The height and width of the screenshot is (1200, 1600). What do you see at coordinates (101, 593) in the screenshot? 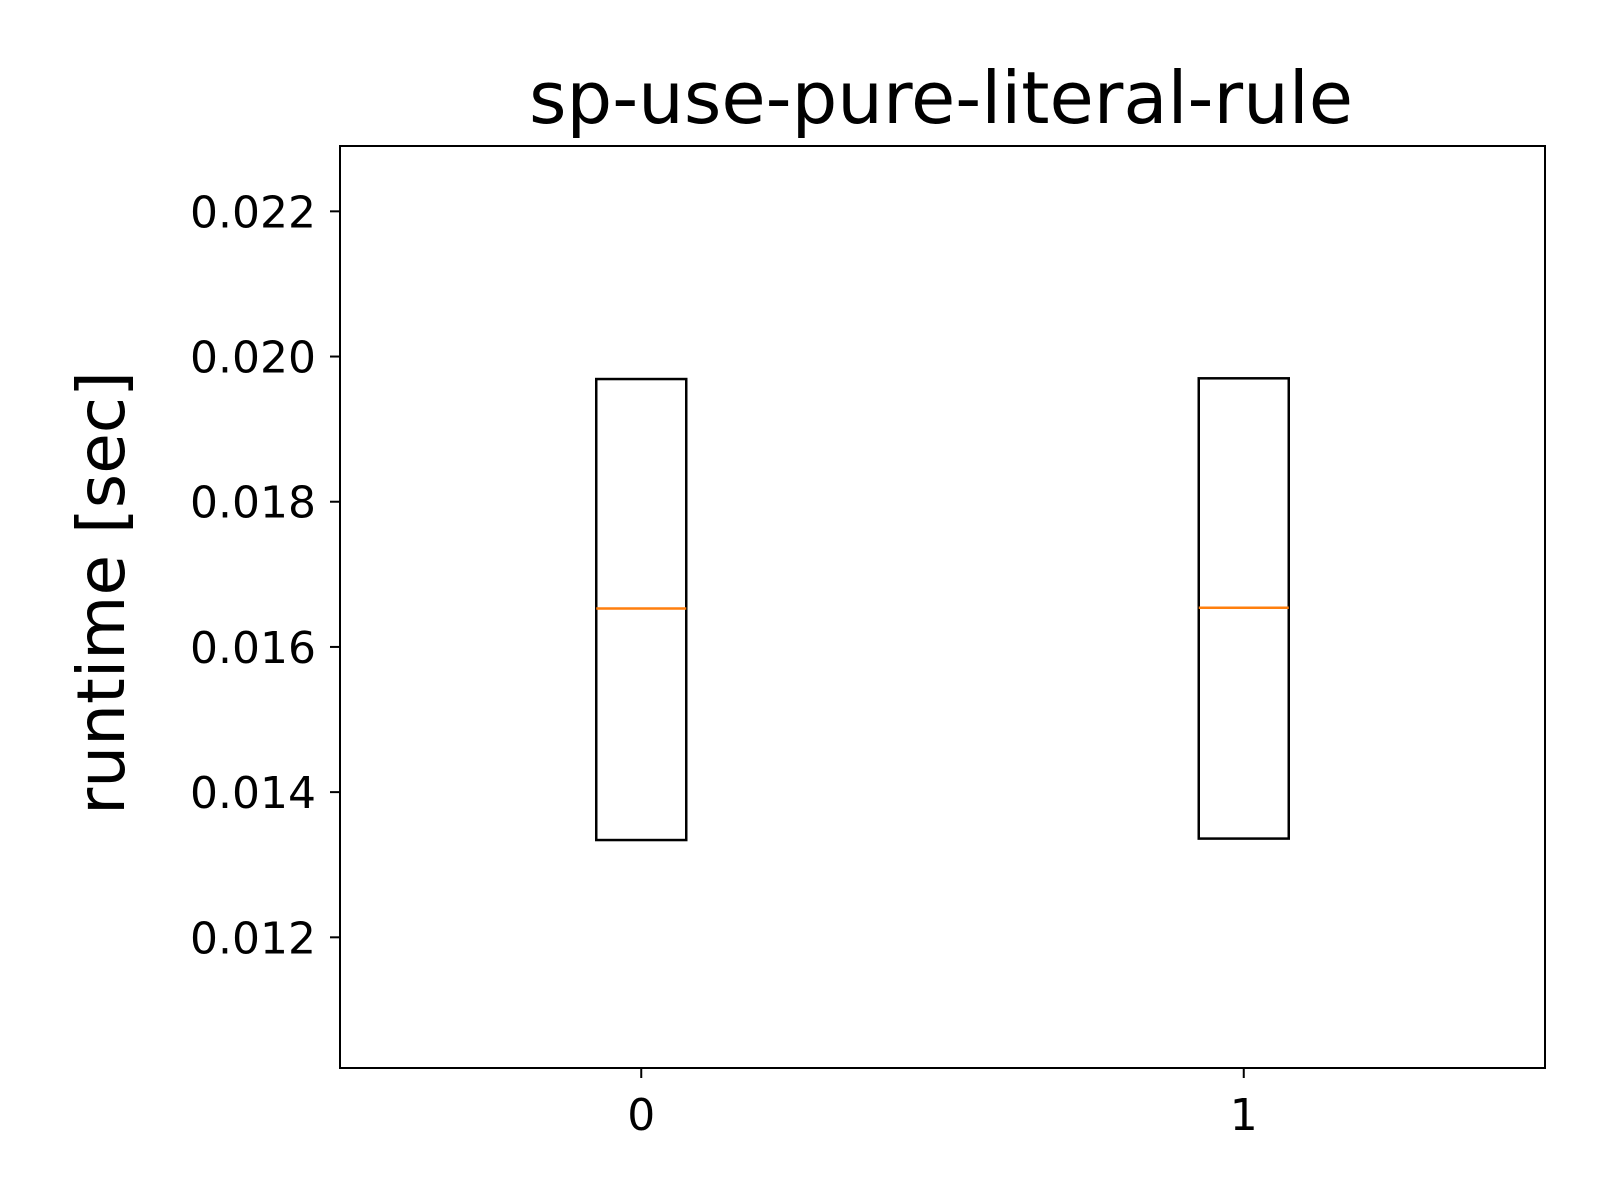
I see `y-axis-label: runtime [sec]` at bounding box center [101, 593].